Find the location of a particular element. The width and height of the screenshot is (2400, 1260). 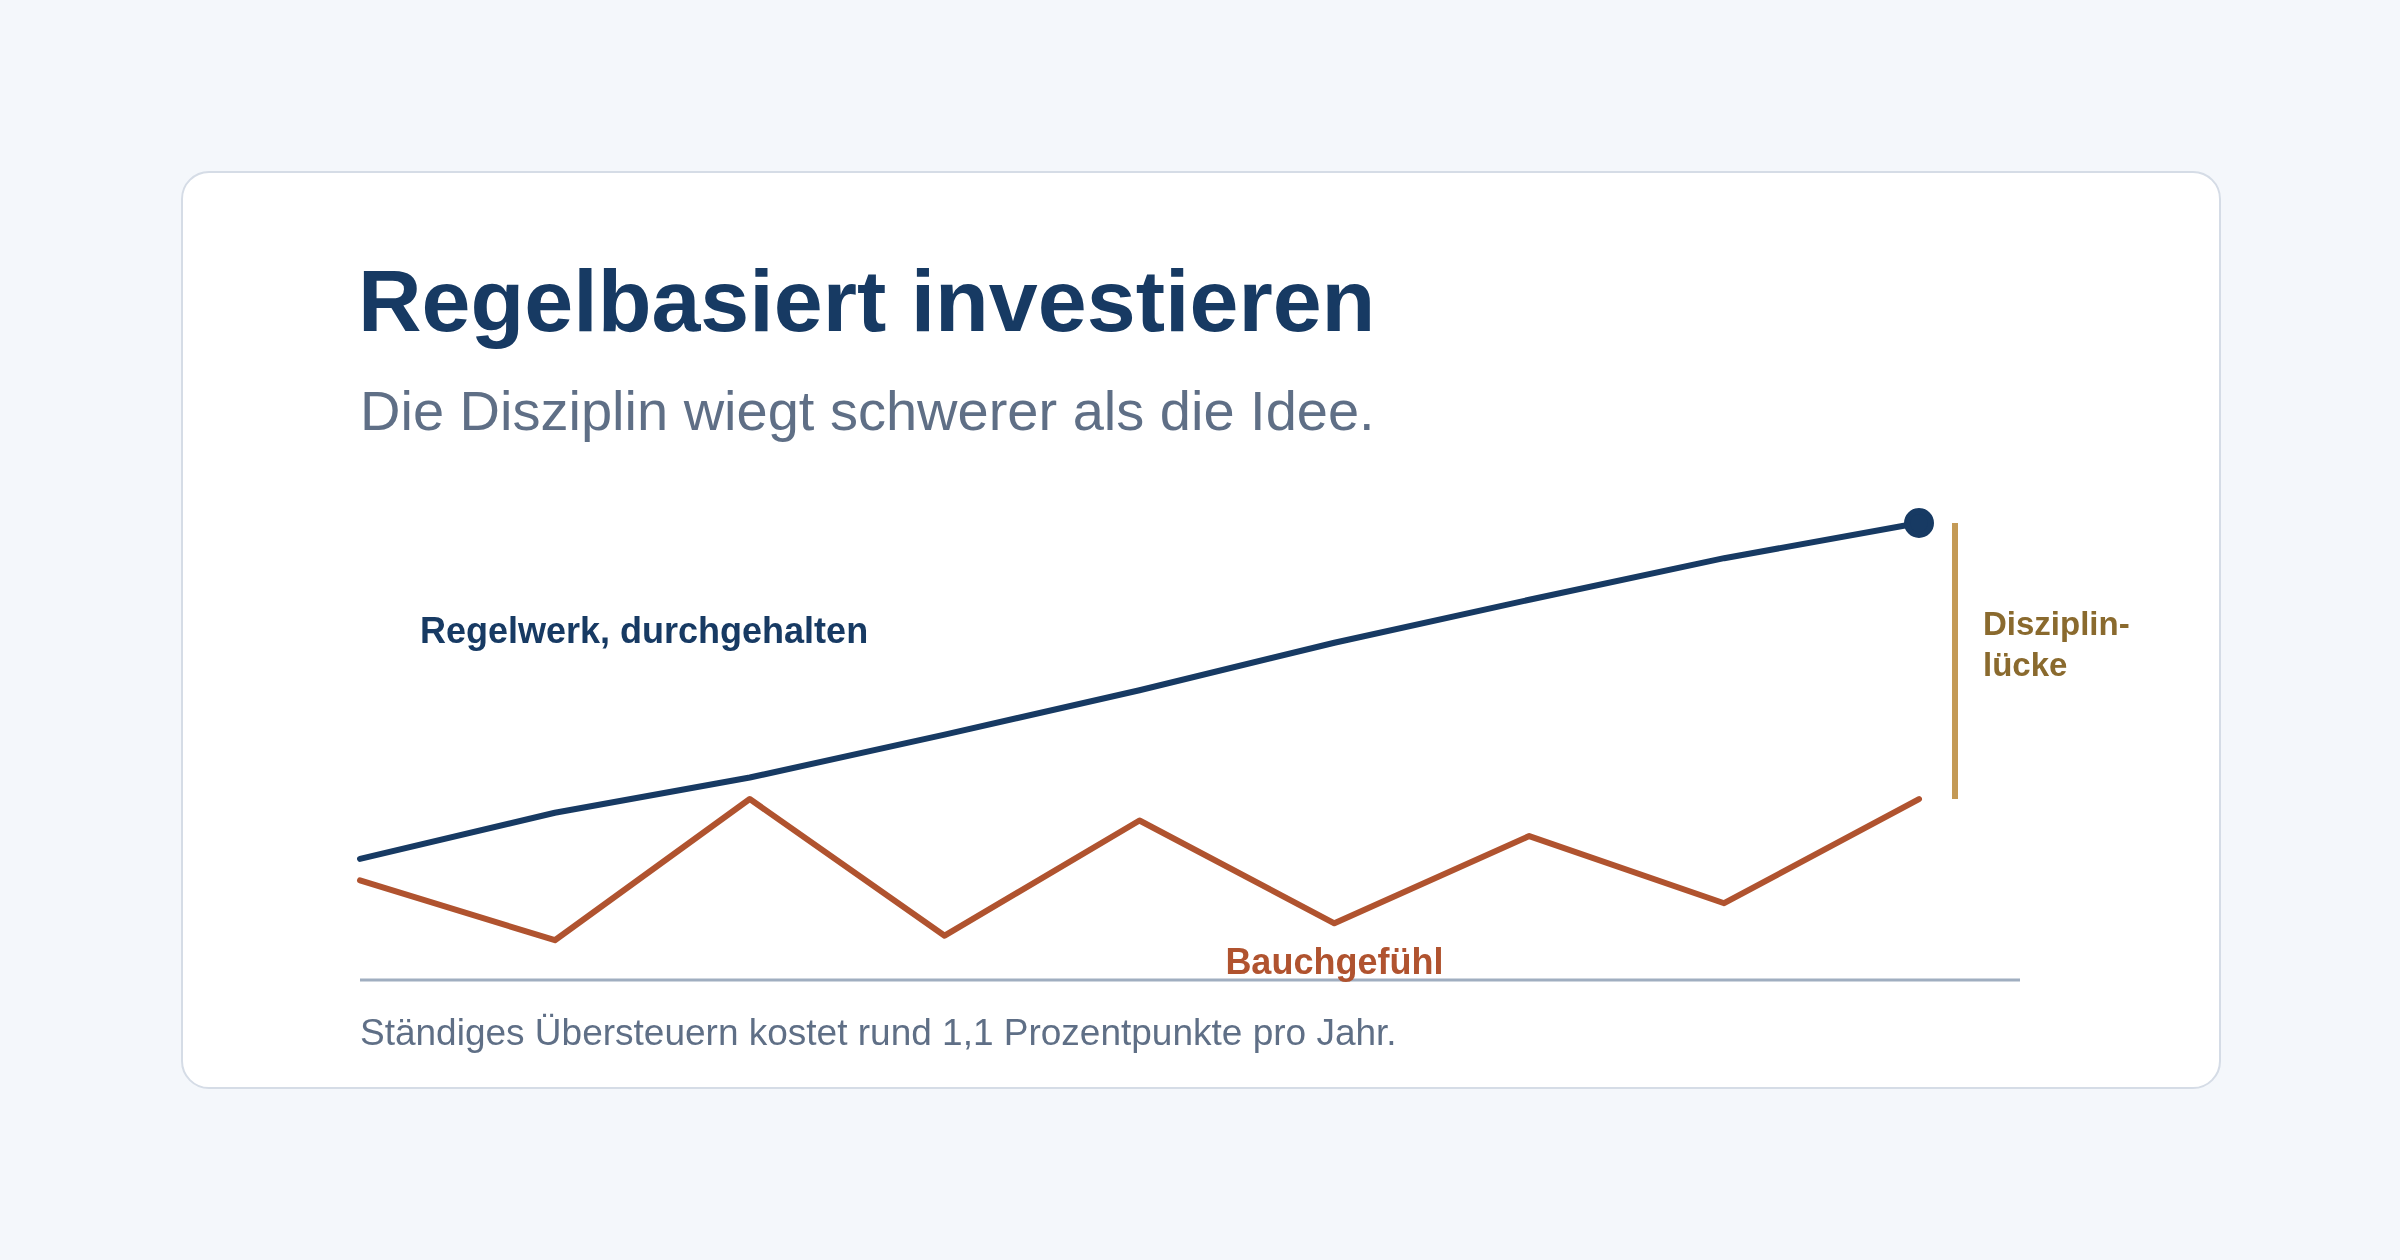

series-label: Bauchgefühl is located at coordinates (1334, 961).